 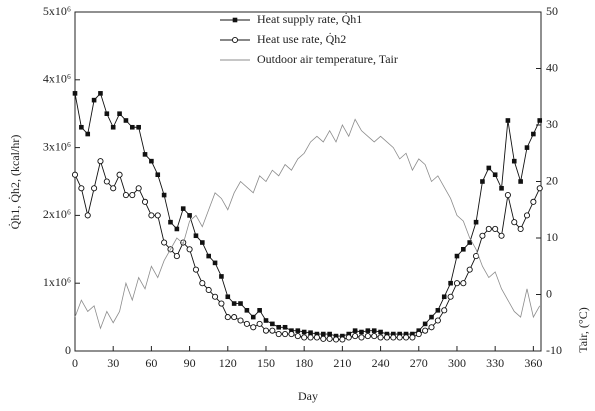 I want to click on legend-label: Heat supply rate, Q̇h1, so click(x=309, y=18).